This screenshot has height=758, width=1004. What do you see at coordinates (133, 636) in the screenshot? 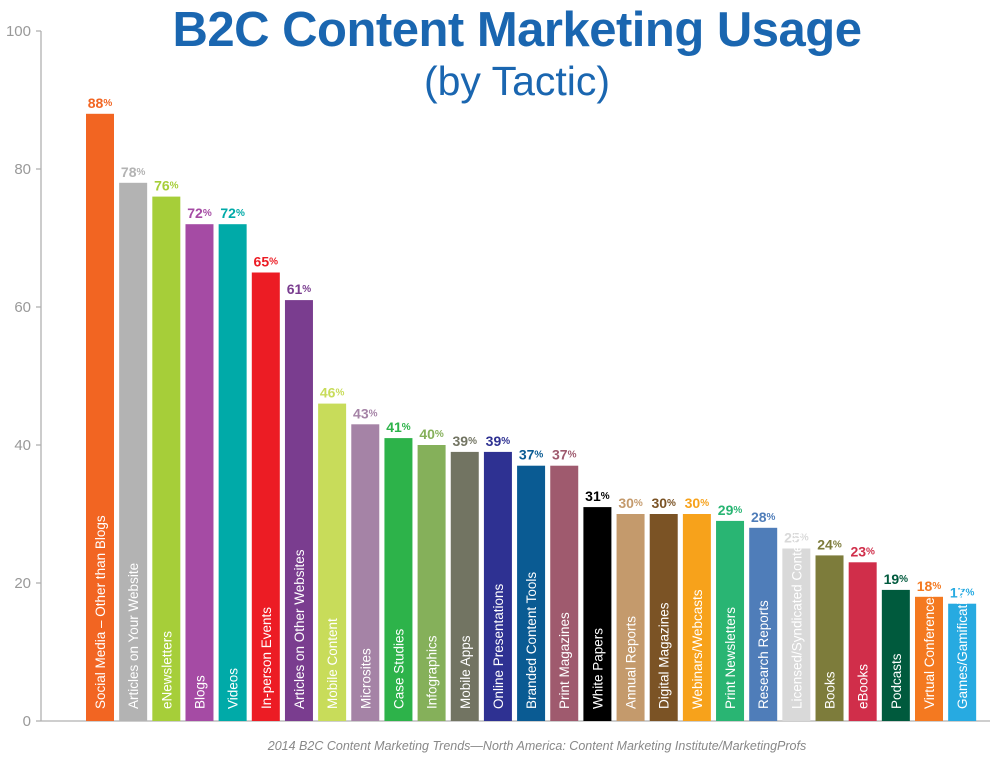
I see `category-label: Articles on Your Website` at bounding box center [133, 636].